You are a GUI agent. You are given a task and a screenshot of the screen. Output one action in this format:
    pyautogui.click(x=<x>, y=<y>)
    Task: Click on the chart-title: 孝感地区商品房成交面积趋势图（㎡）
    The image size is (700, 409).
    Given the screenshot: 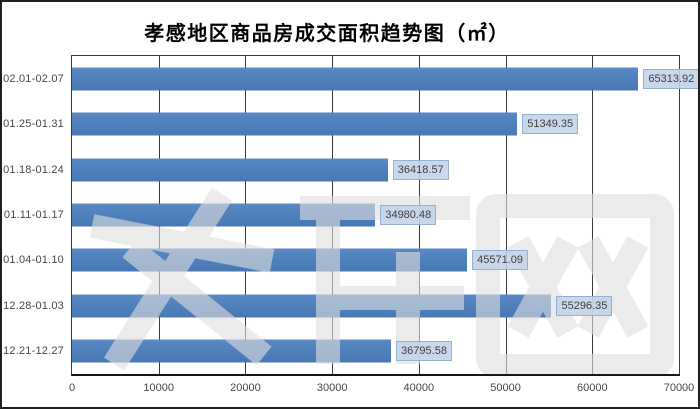 What is the action you would take?
    pyautogui.click(x=327, y=34)
    